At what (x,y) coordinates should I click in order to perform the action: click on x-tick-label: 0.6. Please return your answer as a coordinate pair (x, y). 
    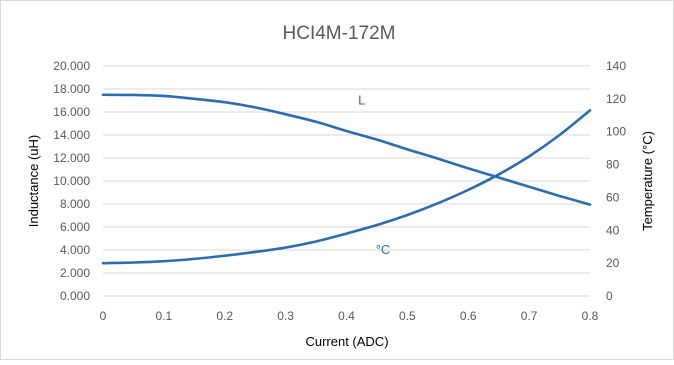
    Looking at the image, I should click on (468, 316).